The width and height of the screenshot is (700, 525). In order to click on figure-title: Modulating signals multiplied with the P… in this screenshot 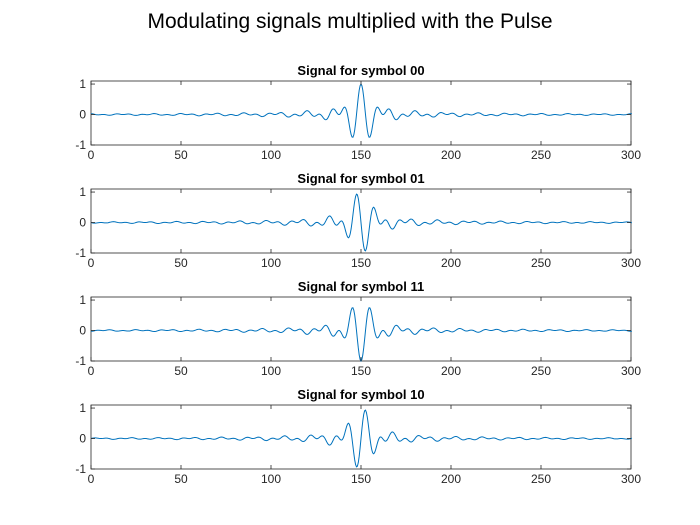, I will do `click(350, 21)`.